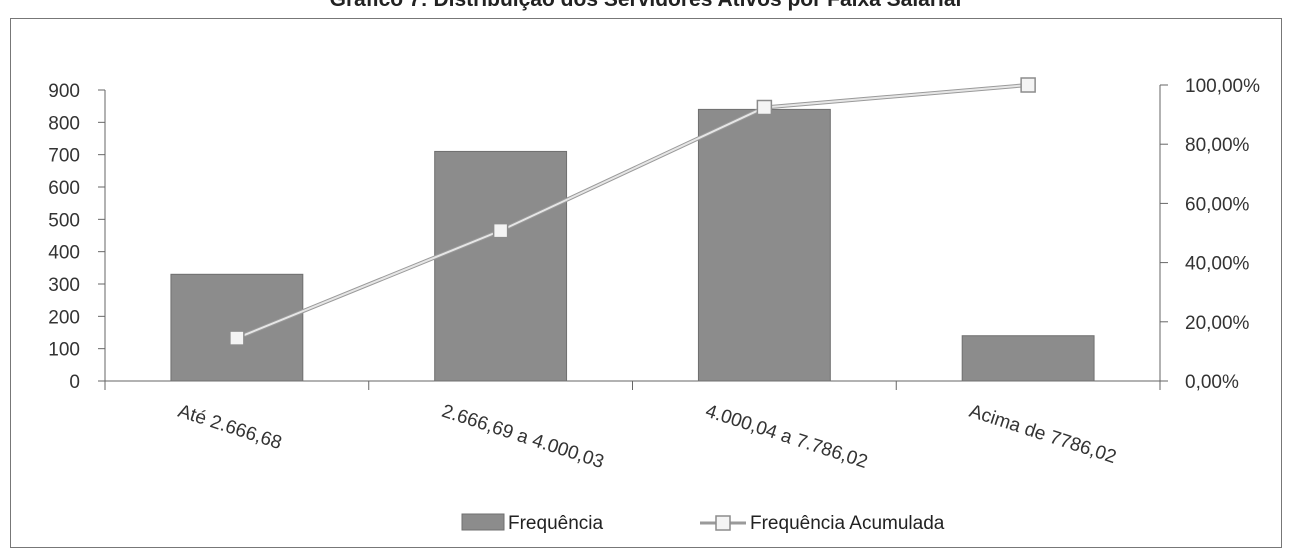 Image resolution: width=1291 pixels, height=555 pixels. Describe the element at coordinates (723, 523) in the screenshot. I see `legend-line-marker` at that location.